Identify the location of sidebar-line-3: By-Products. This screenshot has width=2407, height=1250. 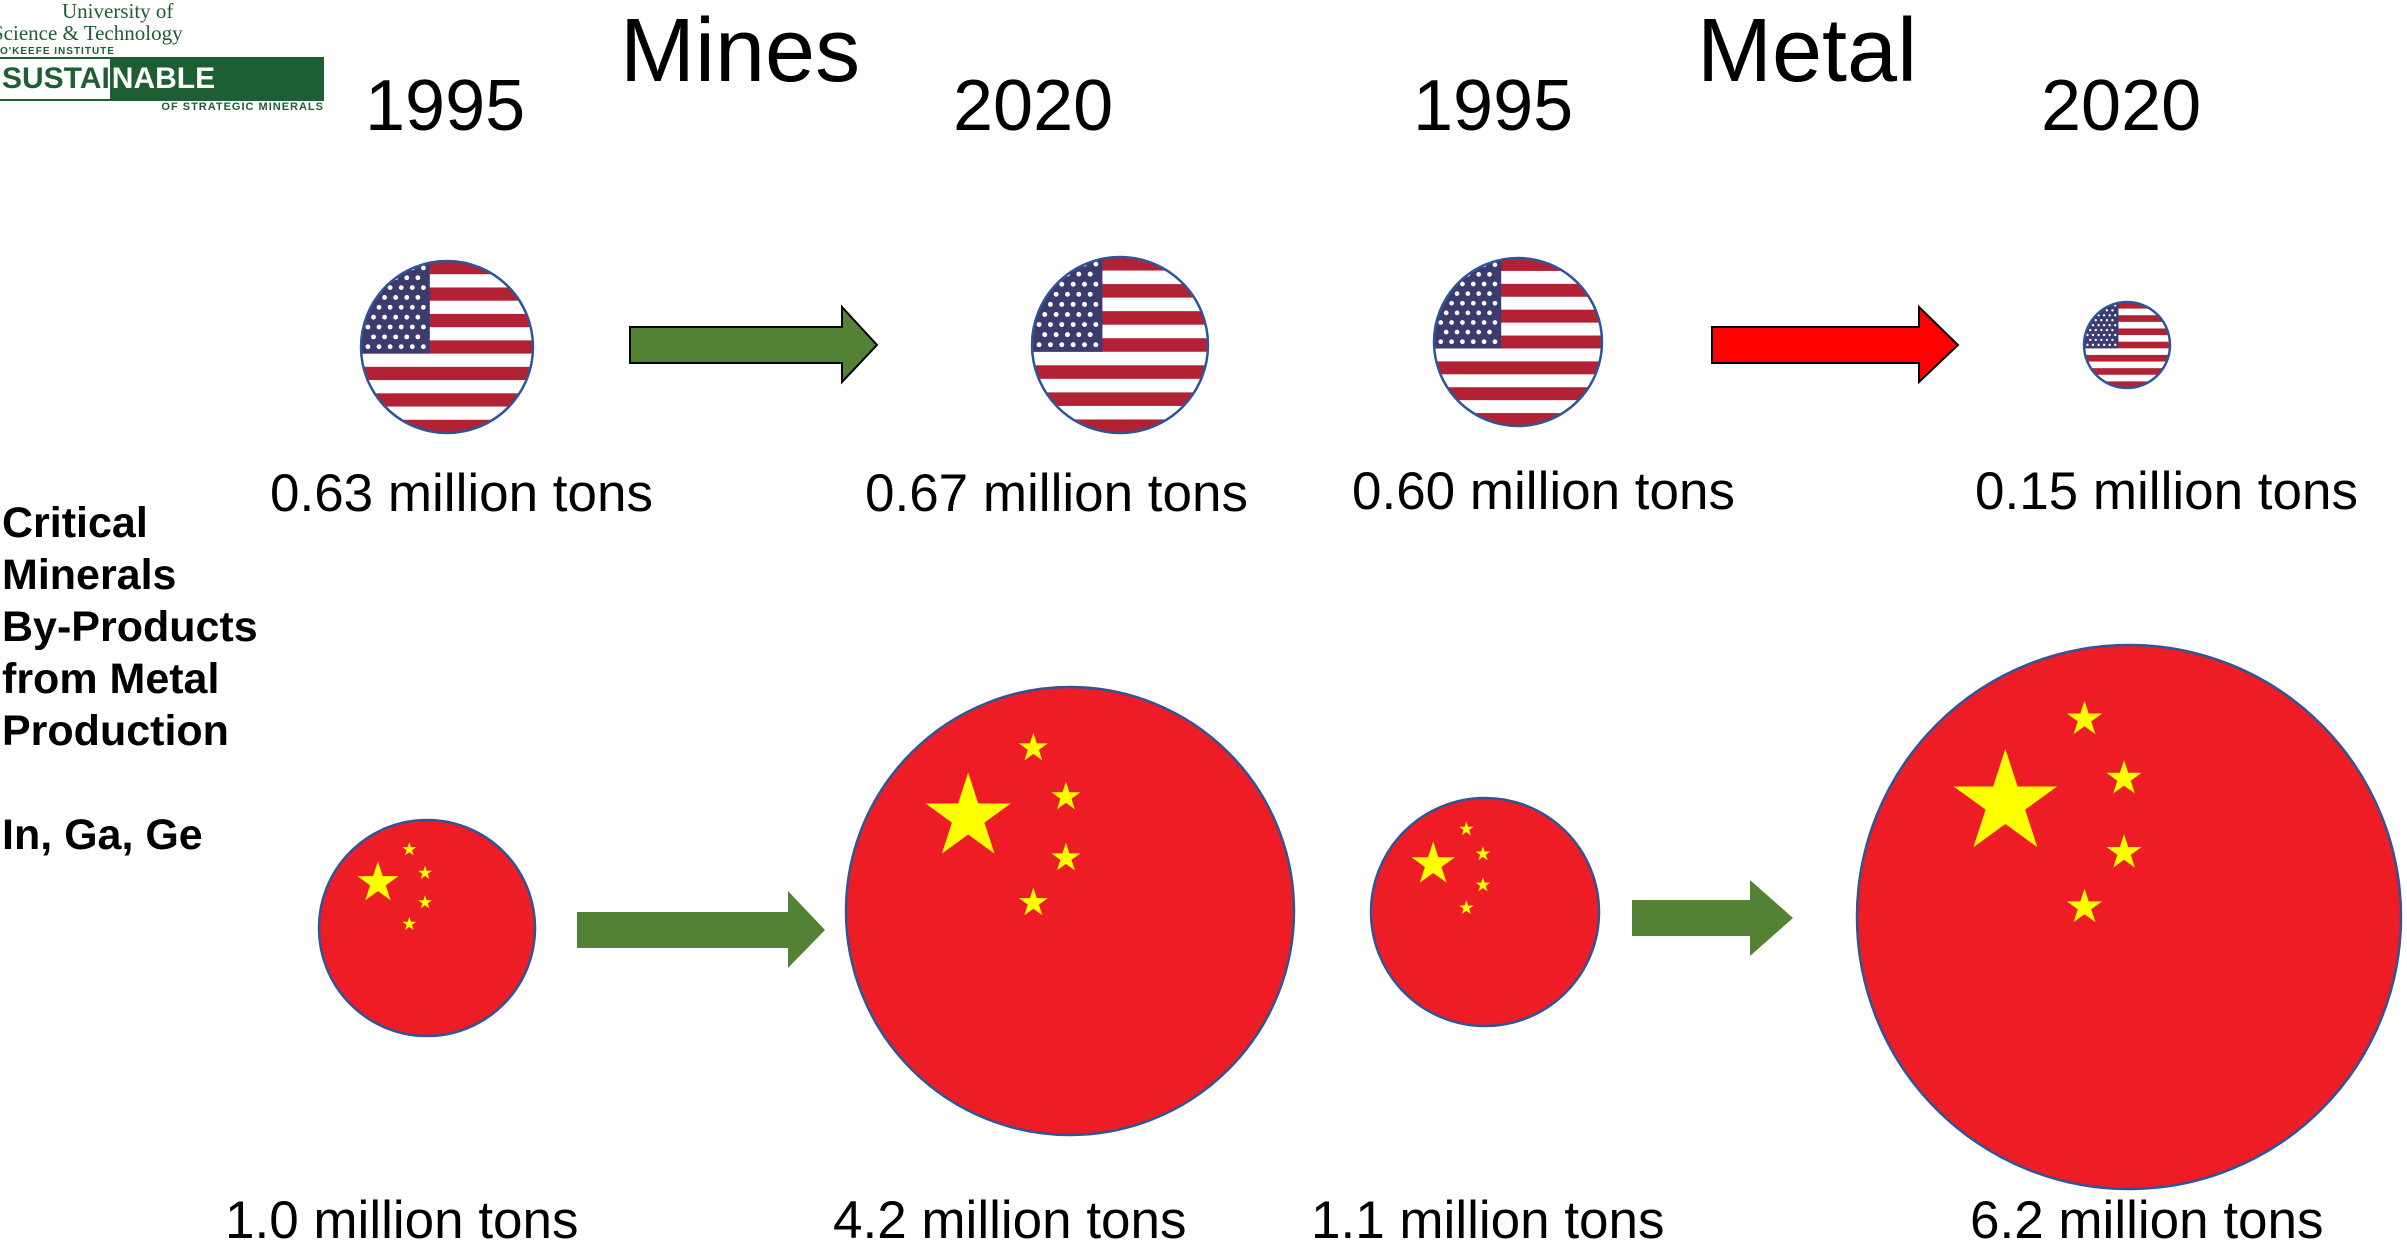
(130, 627).